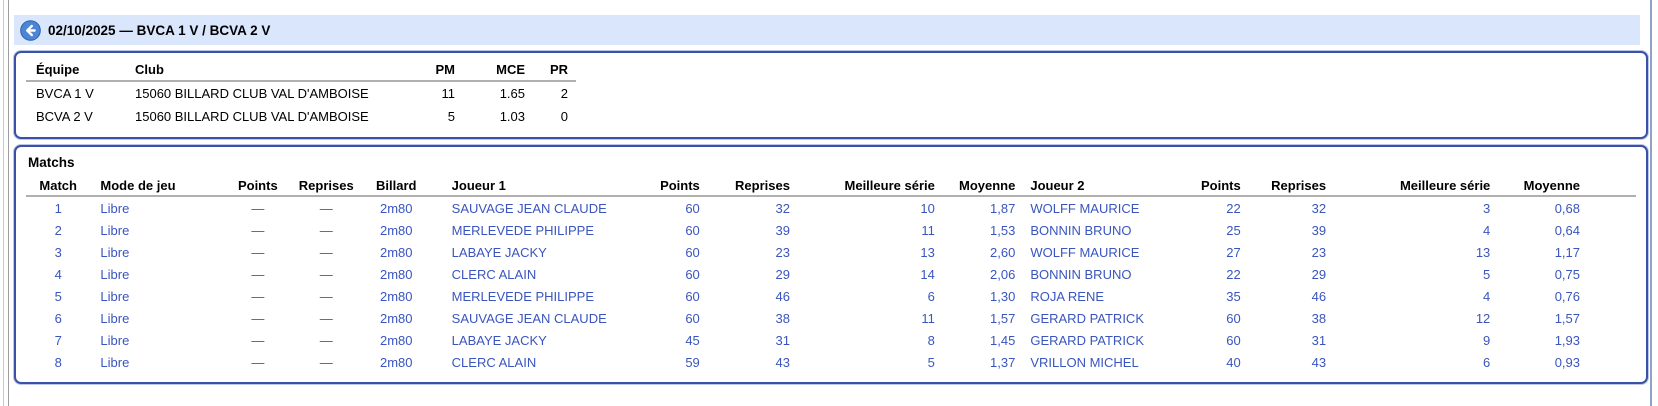 The width and height of the screenshot is (1658, 406). What do you see at coordinates (512, 93) in the screenshot?
I see `mce: 1.65` at bounding box center [512, 93].